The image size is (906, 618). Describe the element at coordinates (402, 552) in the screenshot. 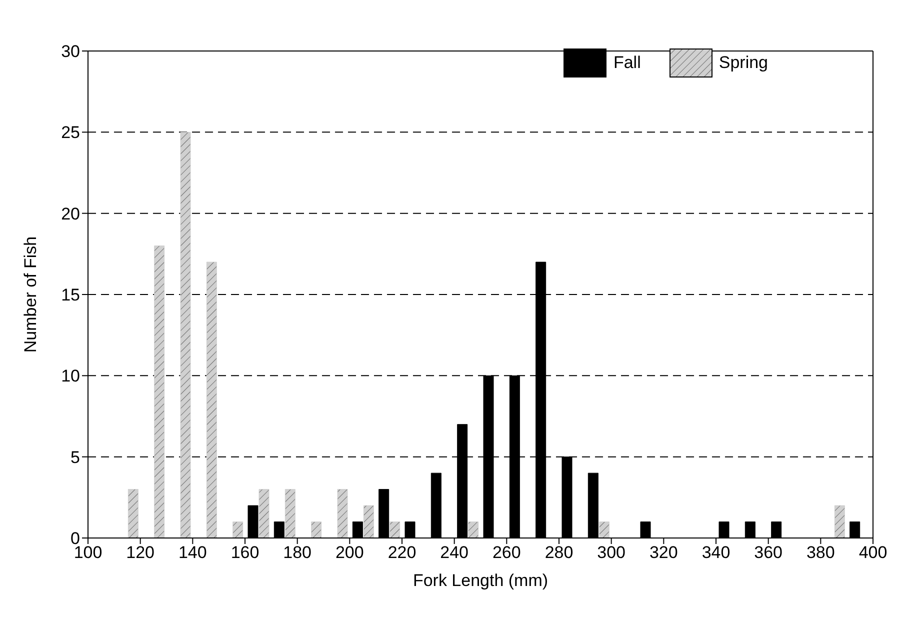

I see `x-tick-label: 220` at that location.